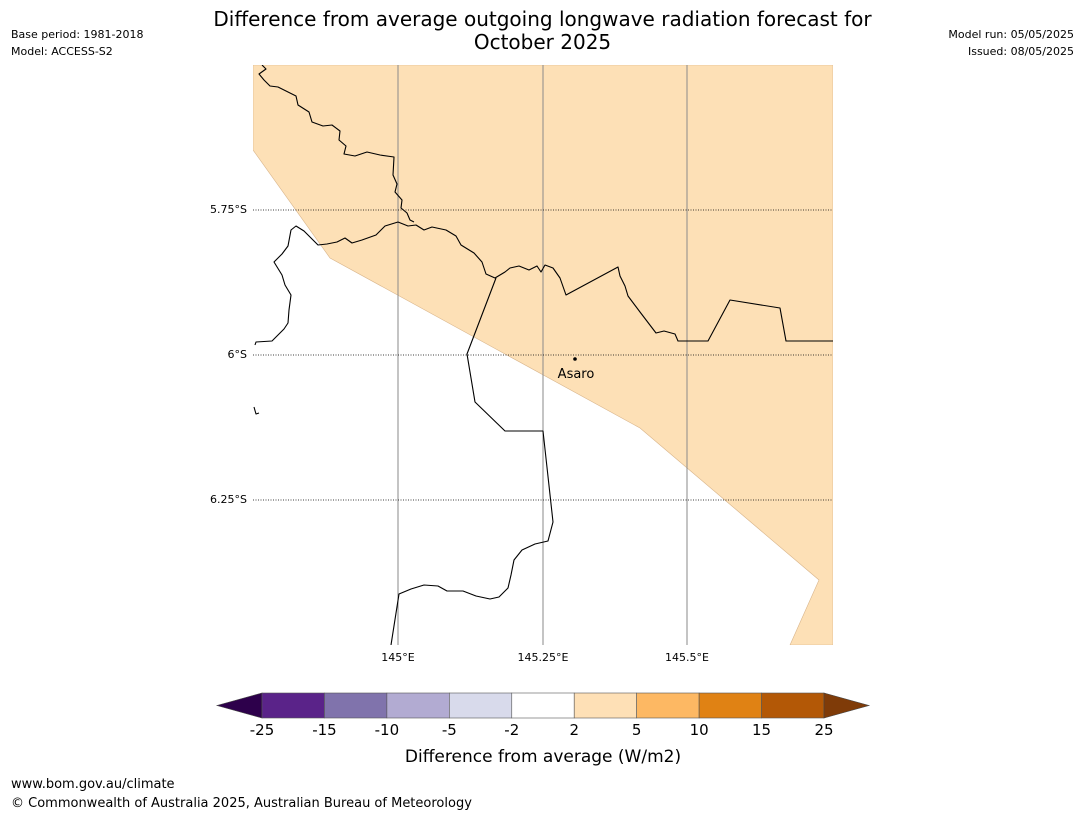  I want to click on colorbar-over-arrow, so click(847, 705).